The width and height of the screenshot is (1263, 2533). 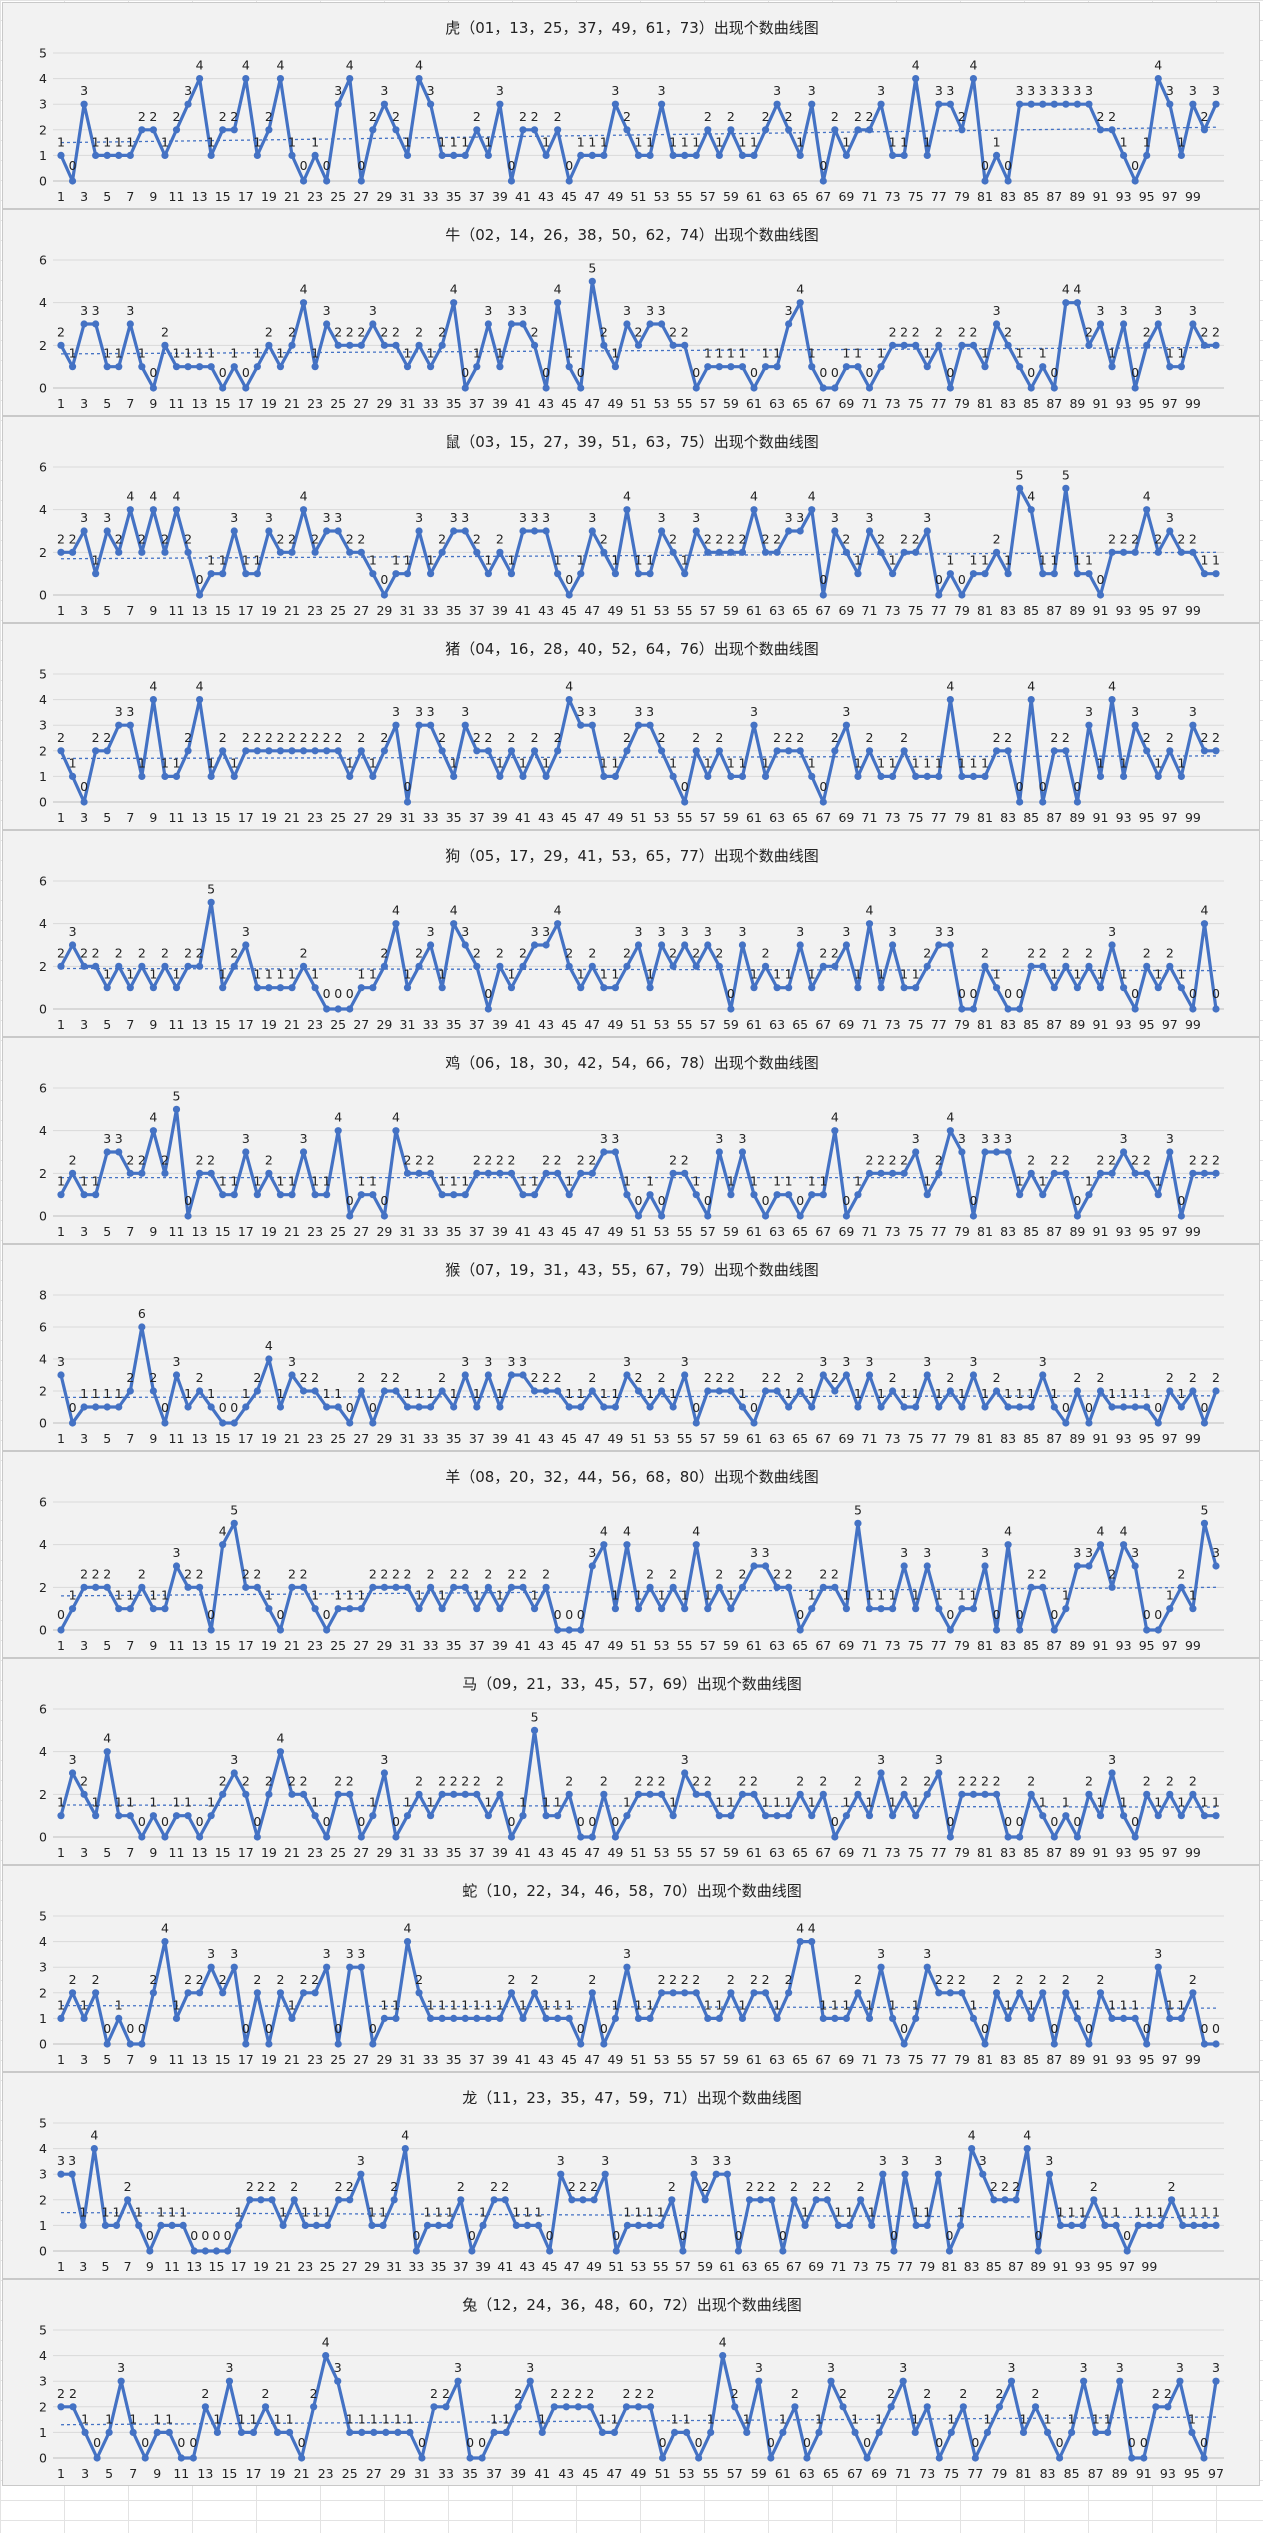 What do you see at coordinates (1124, 1231) in the screenshot?
I see `x-tick-label: 93` at bounding box center [1124, 1231].